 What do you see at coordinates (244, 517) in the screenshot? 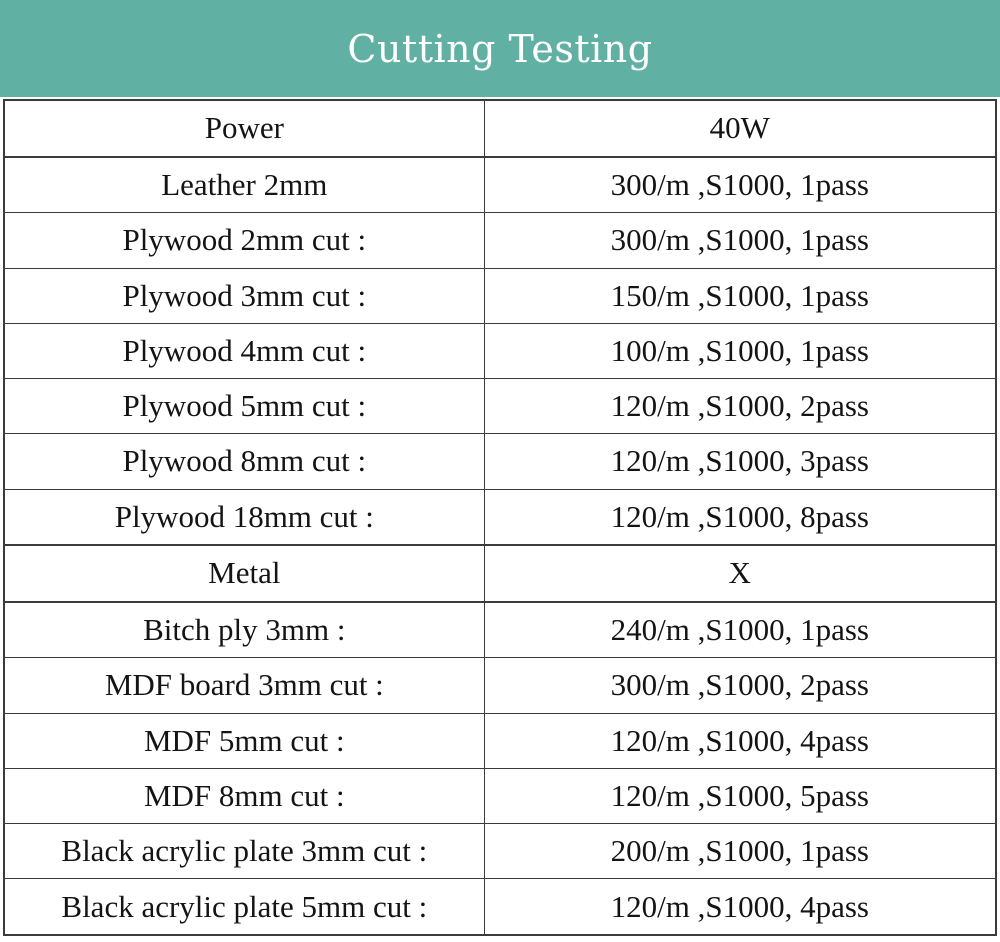
I see `material-cell: Plywood 18mm cut :` at bounding box center [244, 517].